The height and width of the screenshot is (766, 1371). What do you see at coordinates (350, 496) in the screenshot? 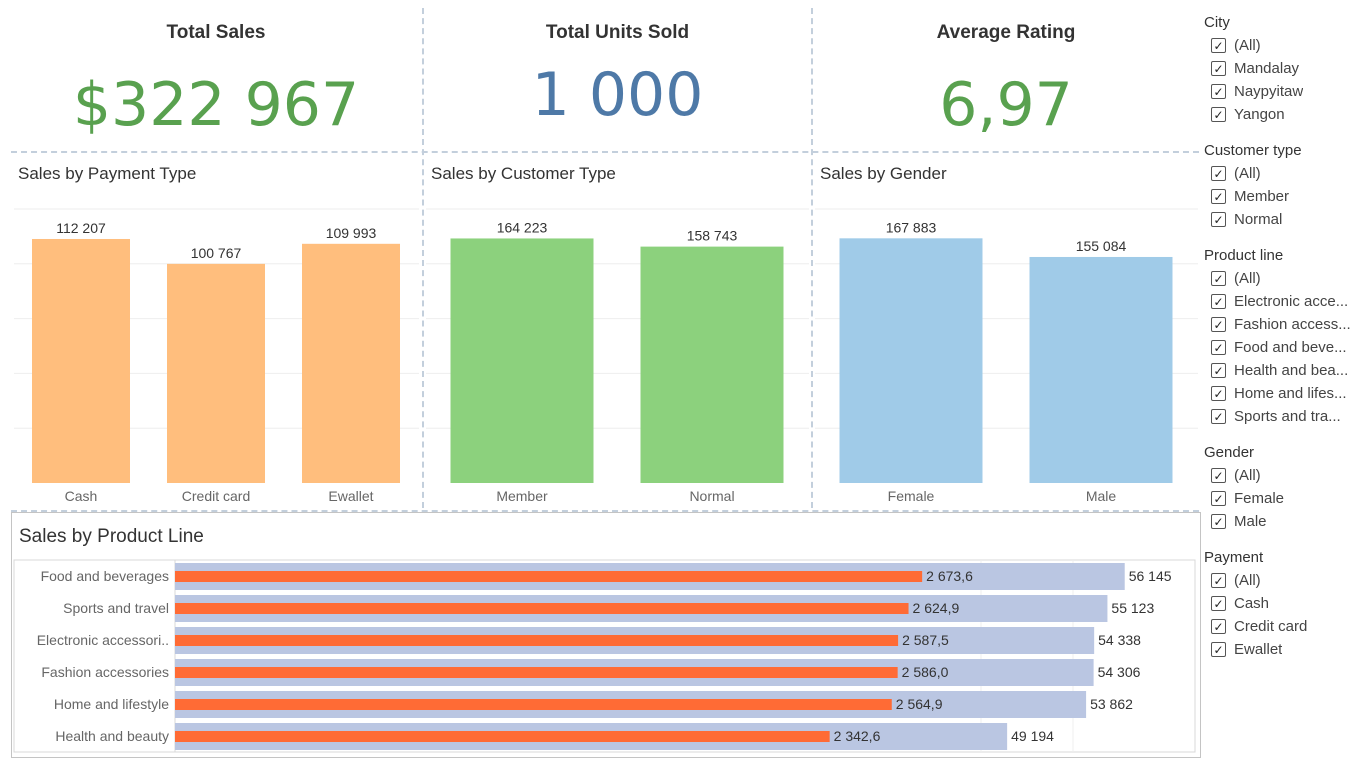
I see `category-label: Ewallet` at bounding box center [350, 496].